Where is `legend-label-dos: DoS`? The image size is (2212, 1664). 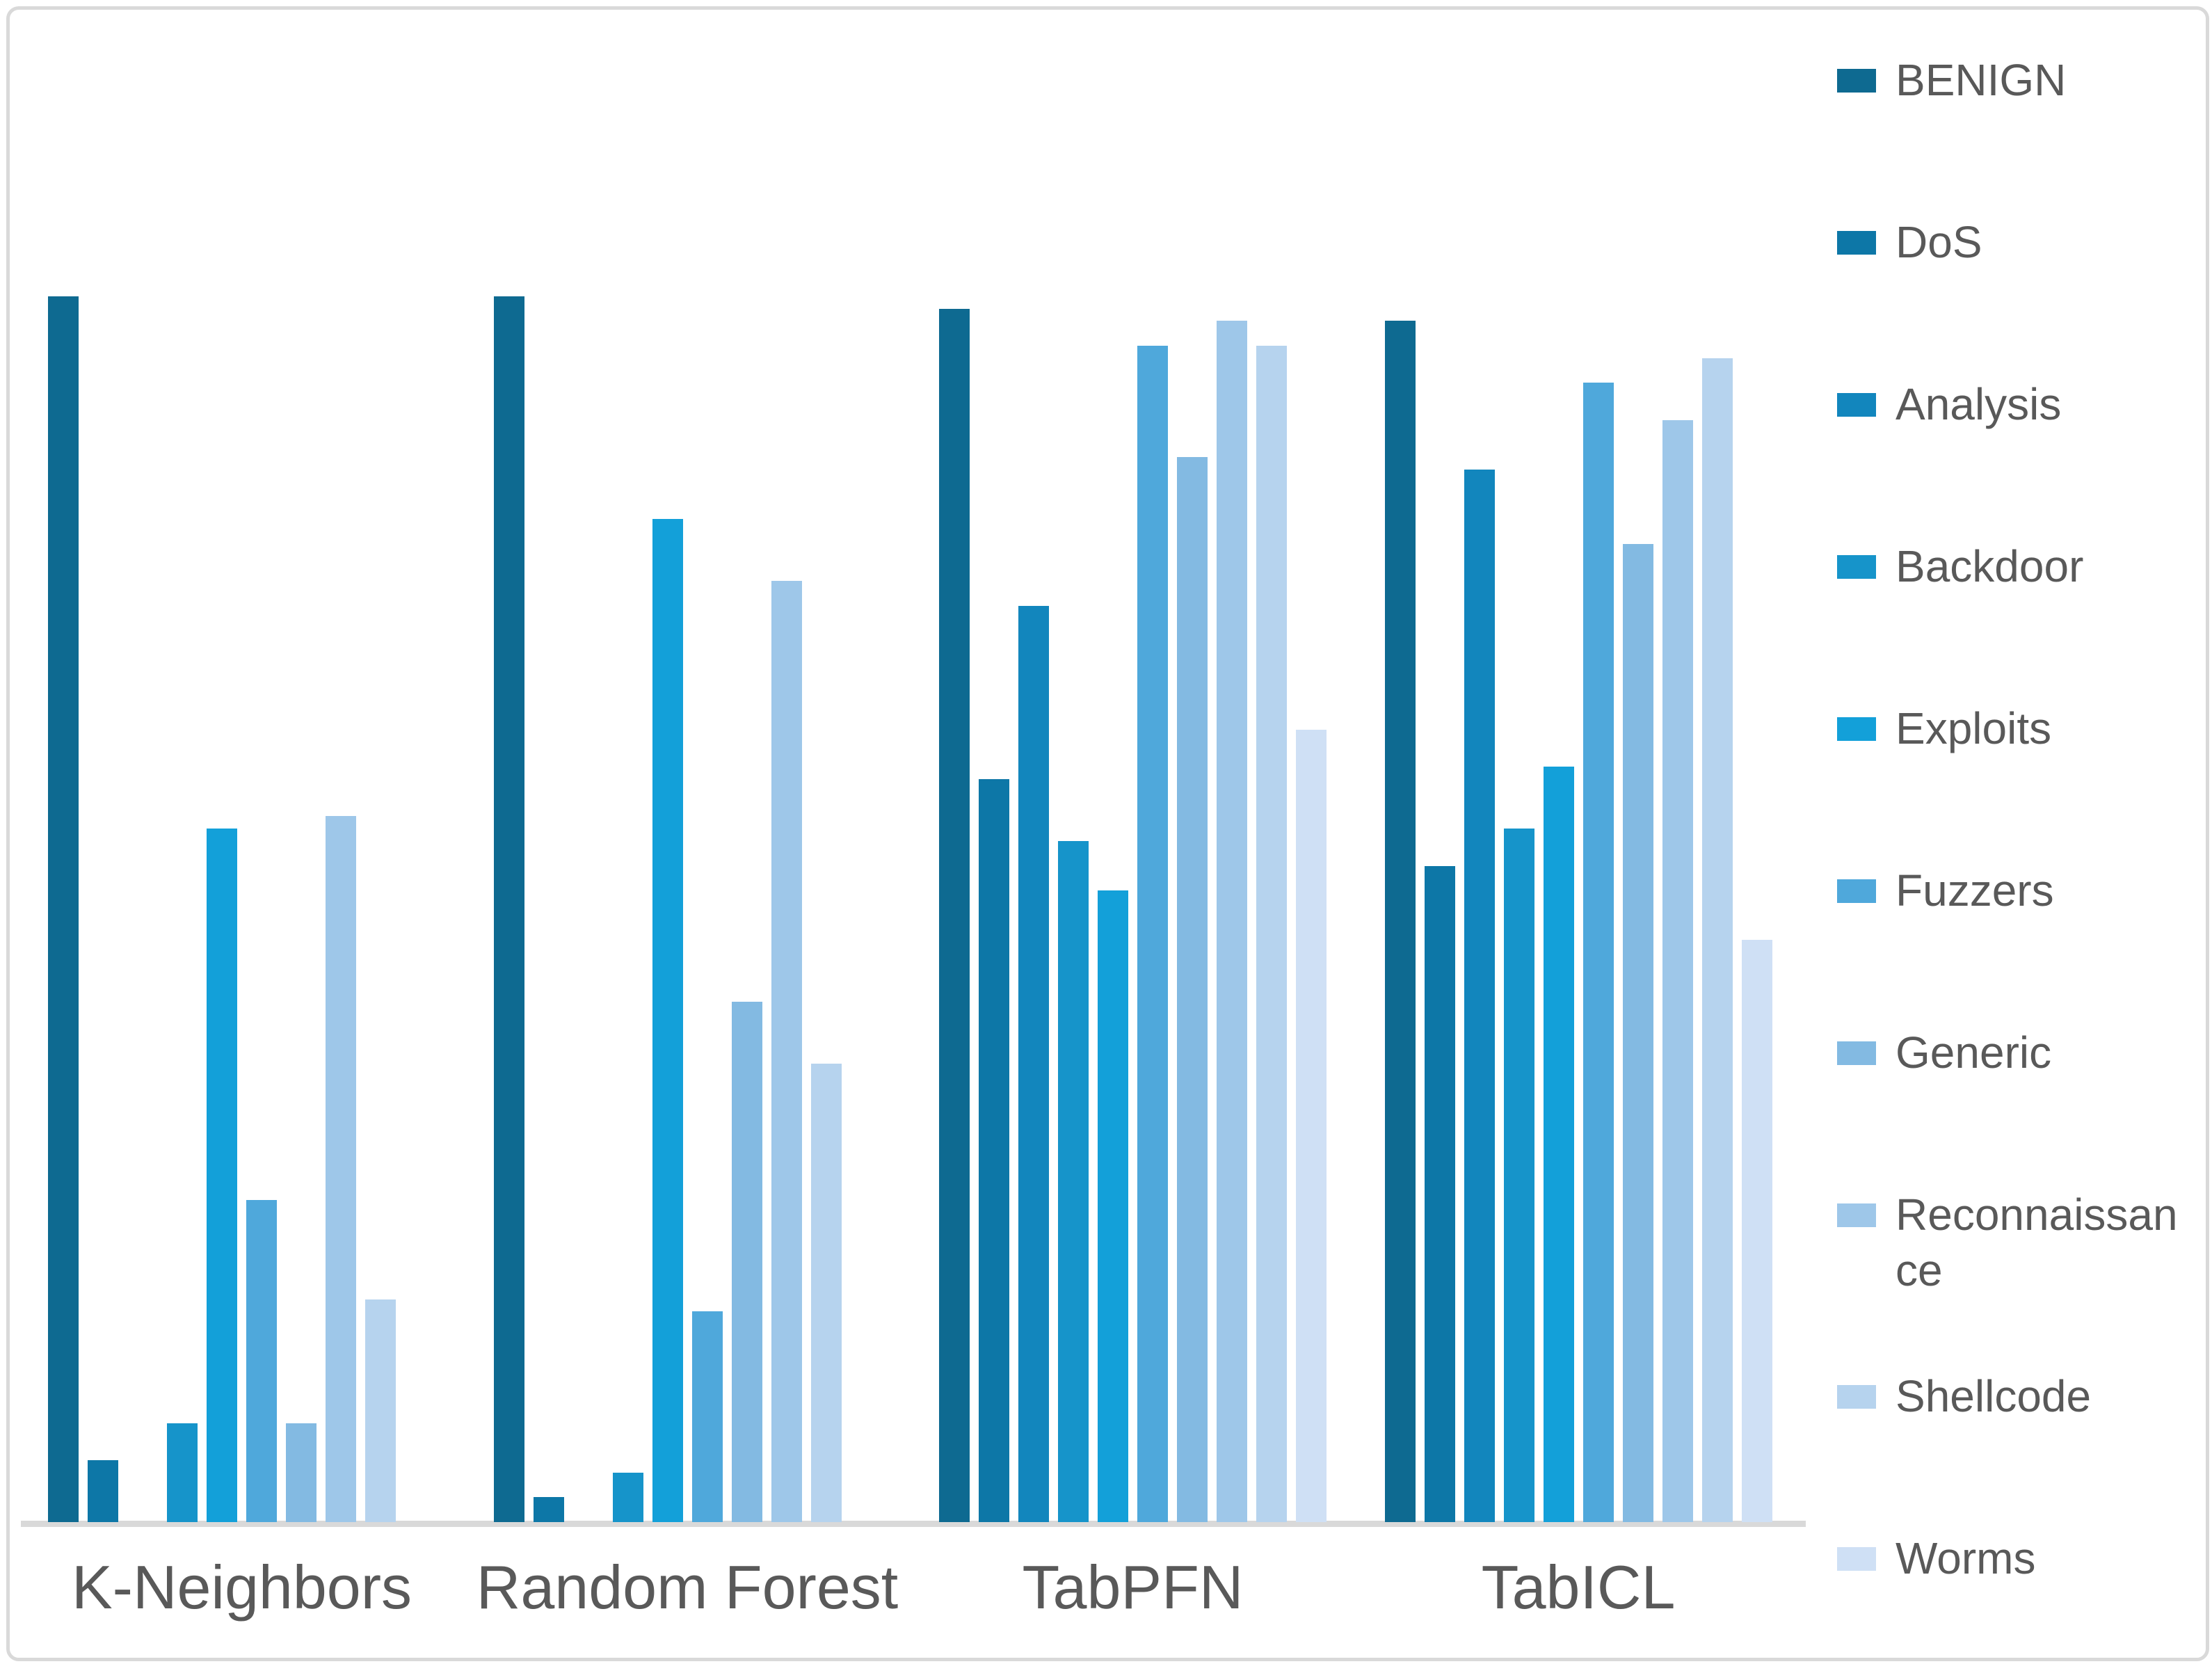 legend-label-dos: DoS is located at coordinates (1939, 242).